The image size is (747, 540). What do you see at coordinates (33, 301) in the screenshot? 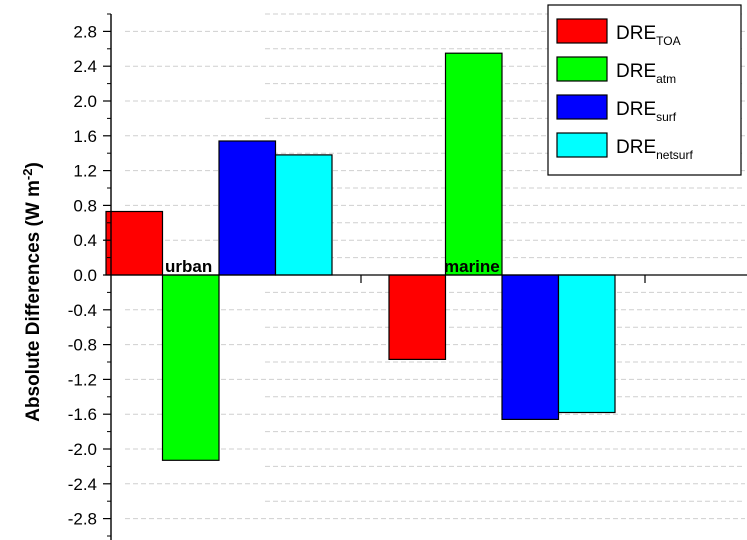
I see `y-axis-label-main: Absolute Differences (W m` at bounding box center [33, 301].